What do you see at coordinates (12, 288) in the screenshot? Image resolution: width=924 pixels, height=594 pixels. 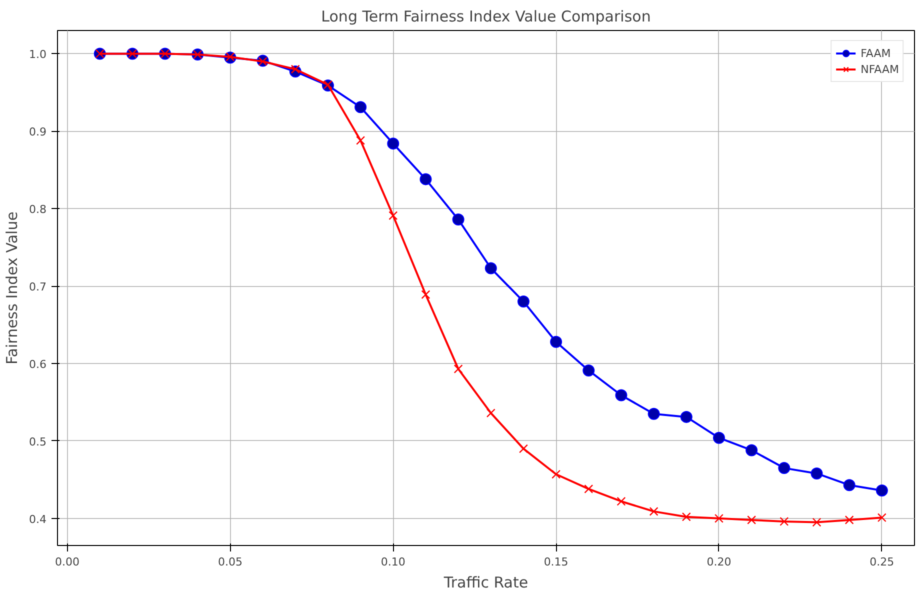 I see `y-axis-title: Fairness Index Value` at bounding box center [12, 288].